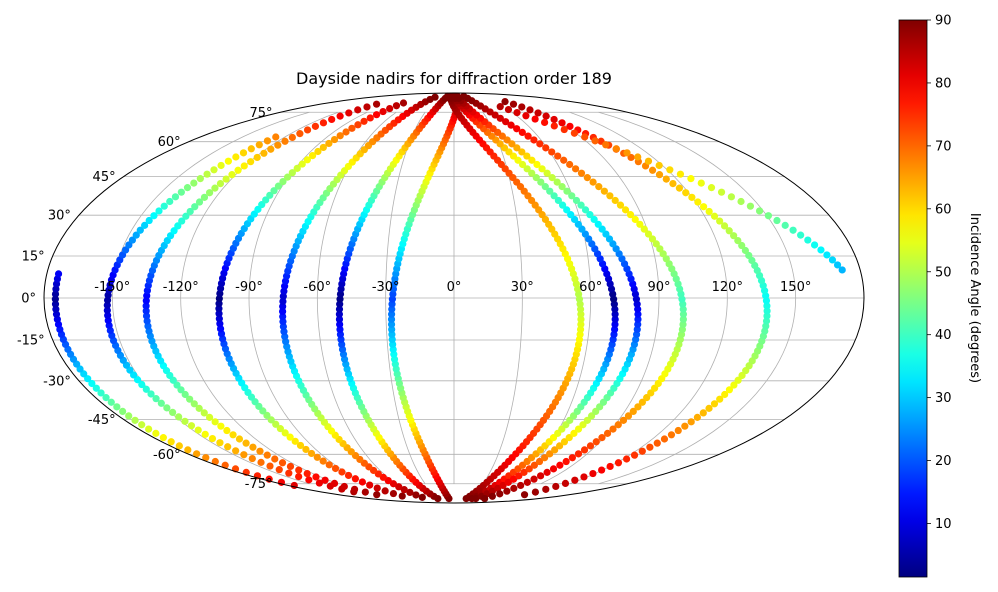 Image resolution: width=998 pixels, height=592 pixels. Describe the element at coordinates (57, 381) in the screenshot. I see `y-tick-label: -30°` at that location.